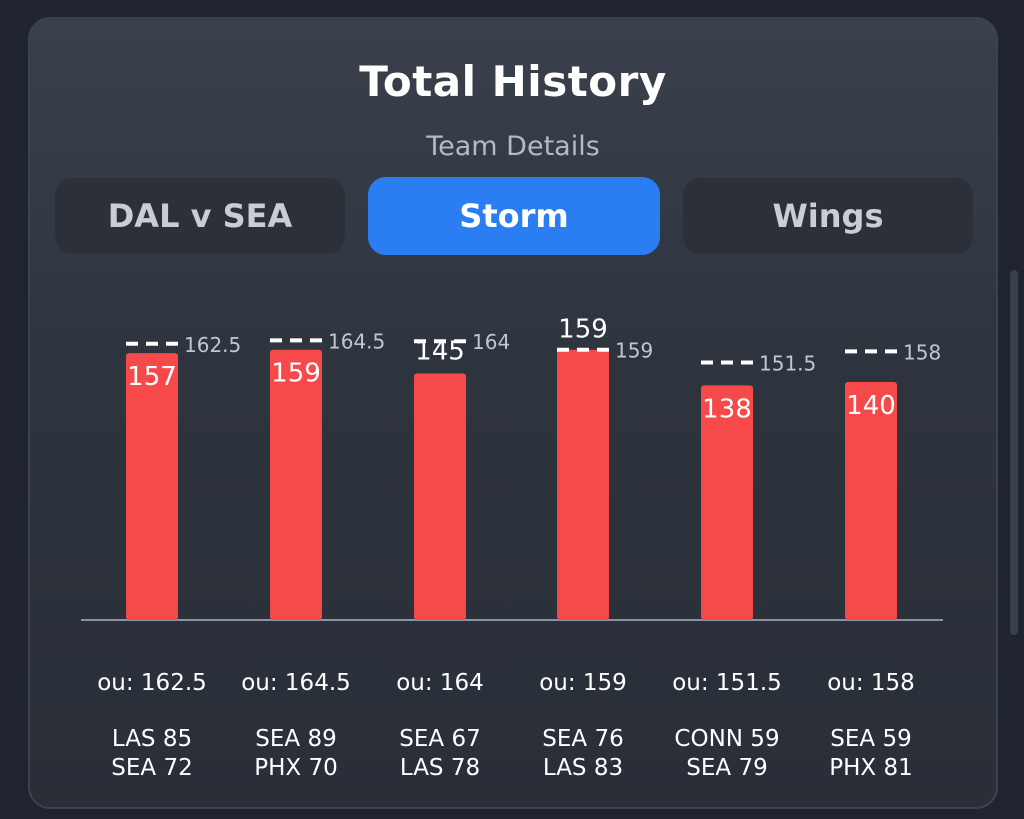 The width and height of the screenshot is (1024, 819). Describe the element at coordinates (583, 768) in the screenshot. I see `score-line-2: LAS 83` at that location.